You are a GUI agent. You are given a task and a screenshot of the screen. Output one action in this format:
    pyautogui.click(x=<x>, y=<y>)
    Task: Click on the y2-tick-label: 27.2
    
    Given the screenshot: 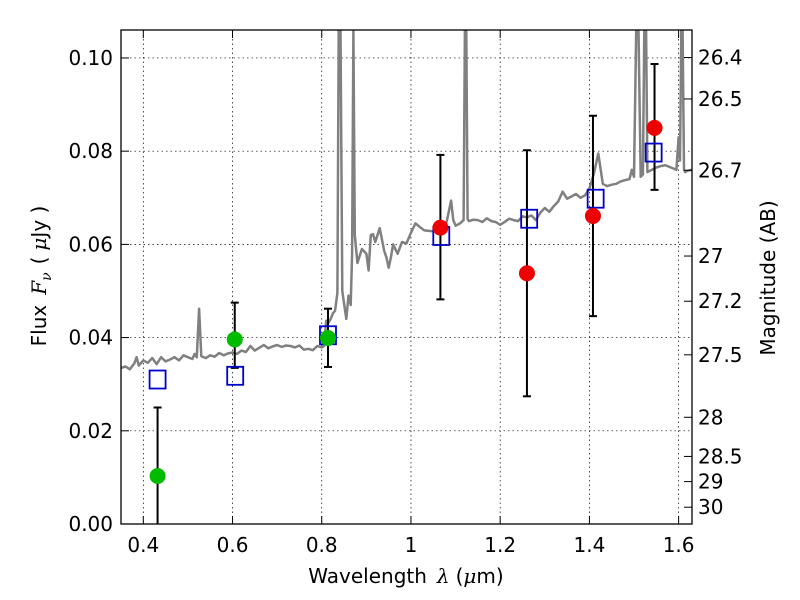 What is the action you would take?
    pyautogui.click(x=720, y=301)
    